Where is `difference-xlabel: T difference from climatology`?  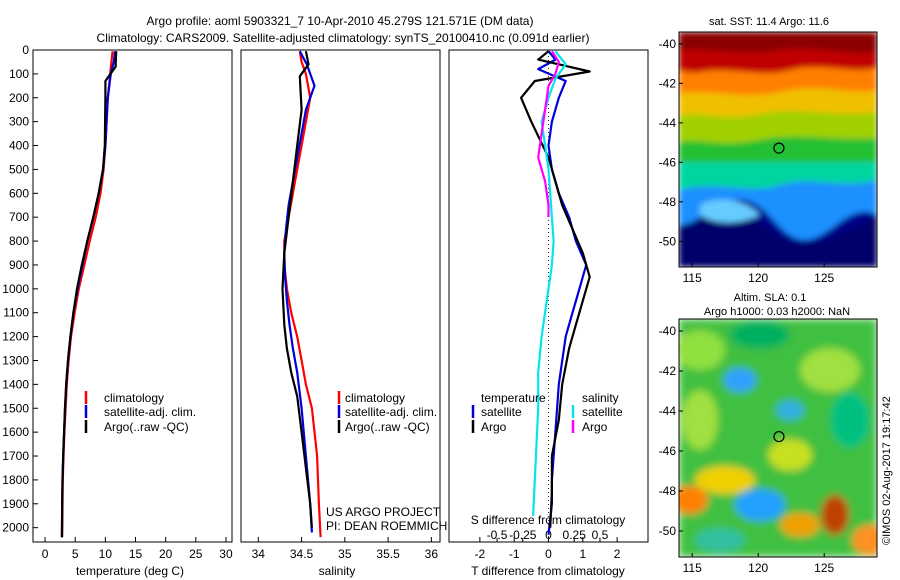
difference-xlabel: T difference from climatology is located at coordinates (548, 571).